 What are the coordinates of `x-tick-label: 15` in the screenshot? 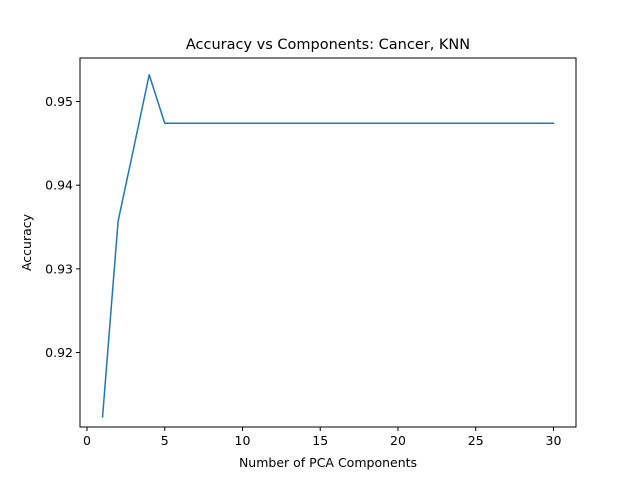 It's located at (320, 440).